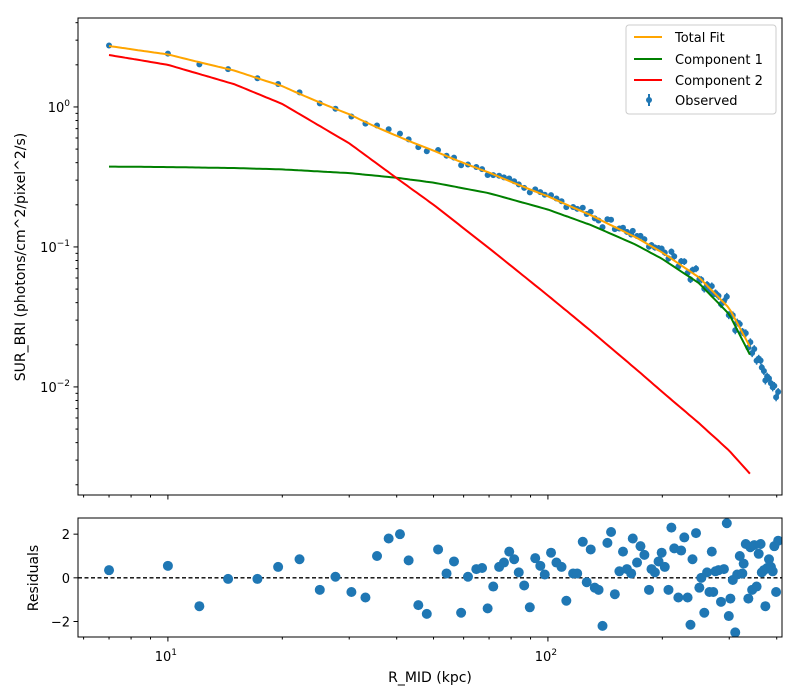 This screenshot has width=800, height=700. I want to click on legend-box, so click(701, 69).